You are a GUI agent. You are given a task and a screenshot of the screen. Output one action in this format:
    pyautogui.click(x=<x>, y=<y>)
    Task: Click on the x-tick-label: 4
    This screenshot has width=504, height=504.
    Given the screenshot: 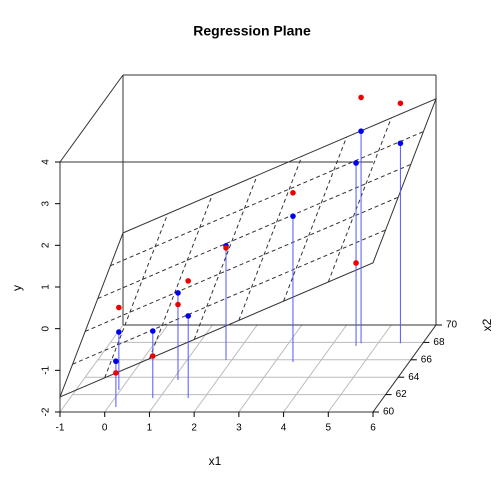 What is the action you would take?
    pyautogui.click(x=284, y=428)
    